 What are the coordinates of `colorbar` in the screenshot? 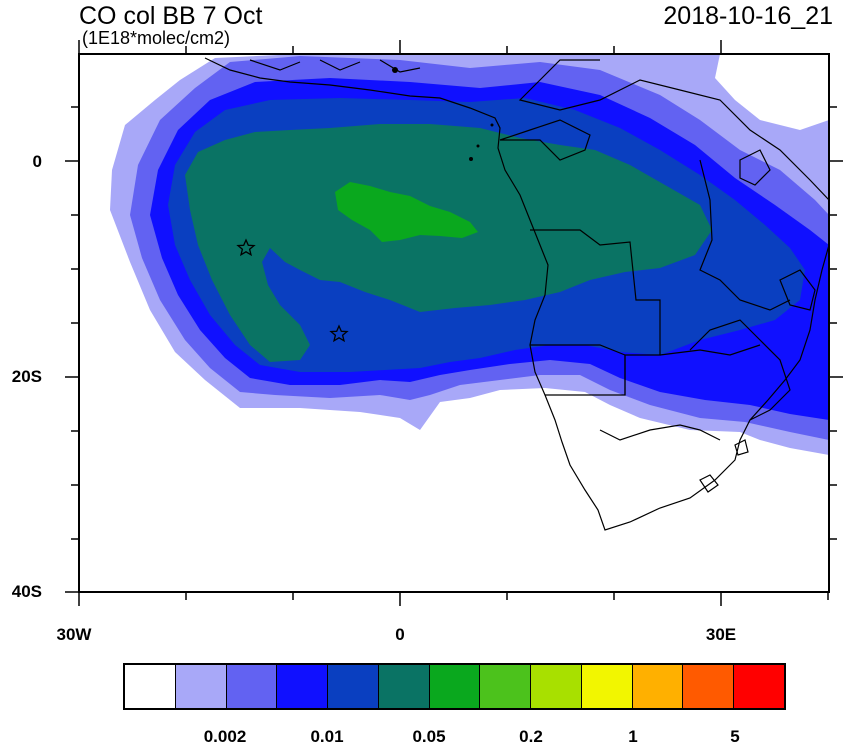 It's located at (454, 686).